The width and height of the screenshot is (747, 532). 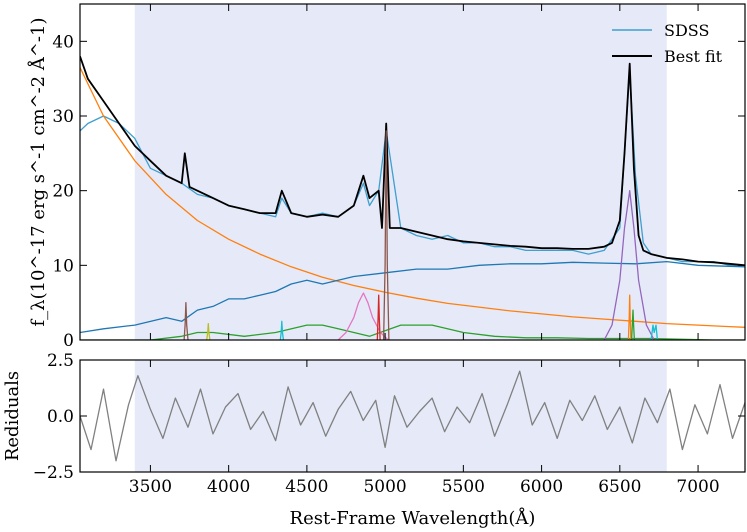 What do you see at coordinates (60, 361) in the screenshot?
I see `y-tick-label: 2.5` at bounding box center [60, 361].